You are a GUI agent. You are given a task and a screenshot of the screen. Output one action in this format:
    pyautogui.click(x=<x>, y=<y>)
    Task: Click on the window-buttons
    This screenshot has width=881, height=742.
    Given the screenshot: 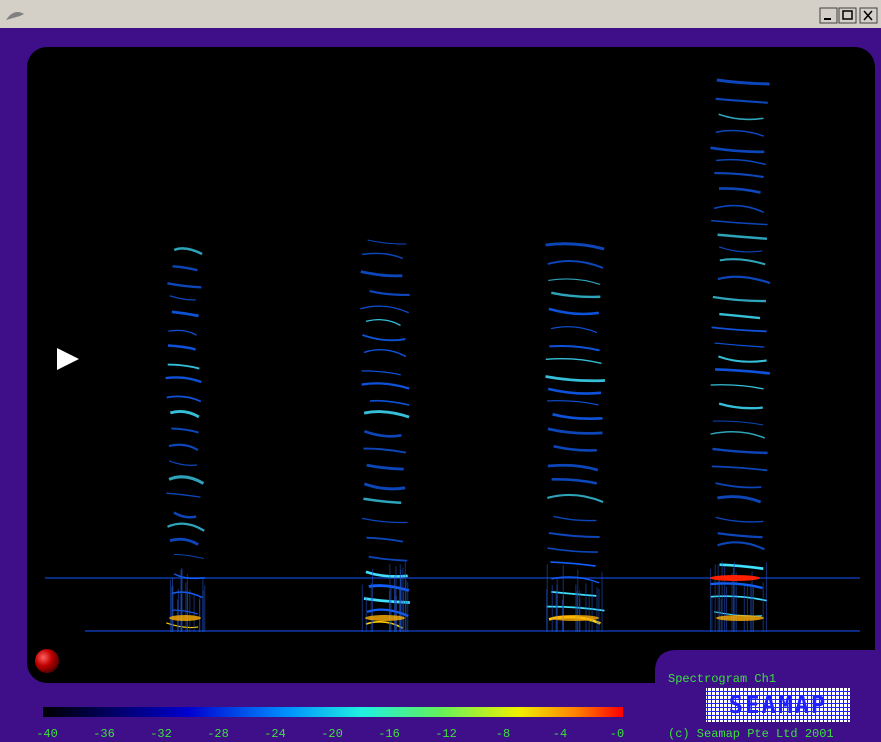 What is the action you would take?
    pyautogui.click(x=848, y=15)
    